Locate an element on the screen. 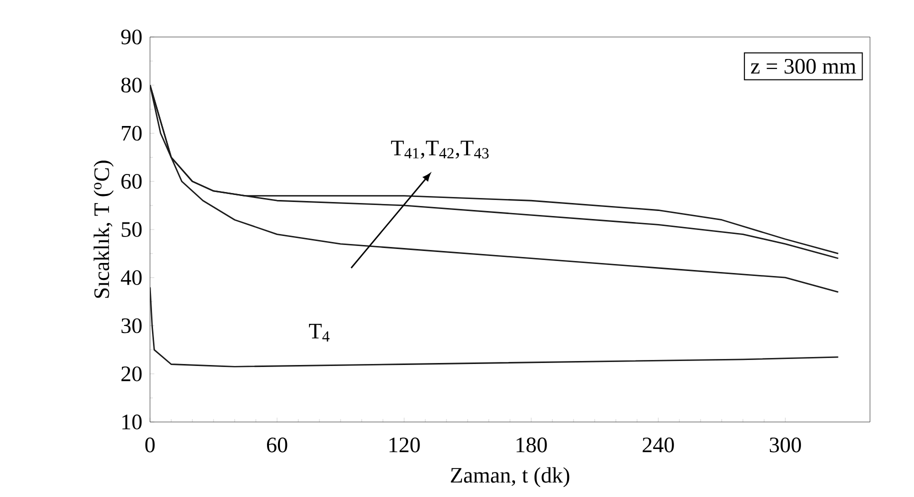 The width and height of the screenshot is (914, 497). x-tick-label: 180 is located at coordinates (531, 445).